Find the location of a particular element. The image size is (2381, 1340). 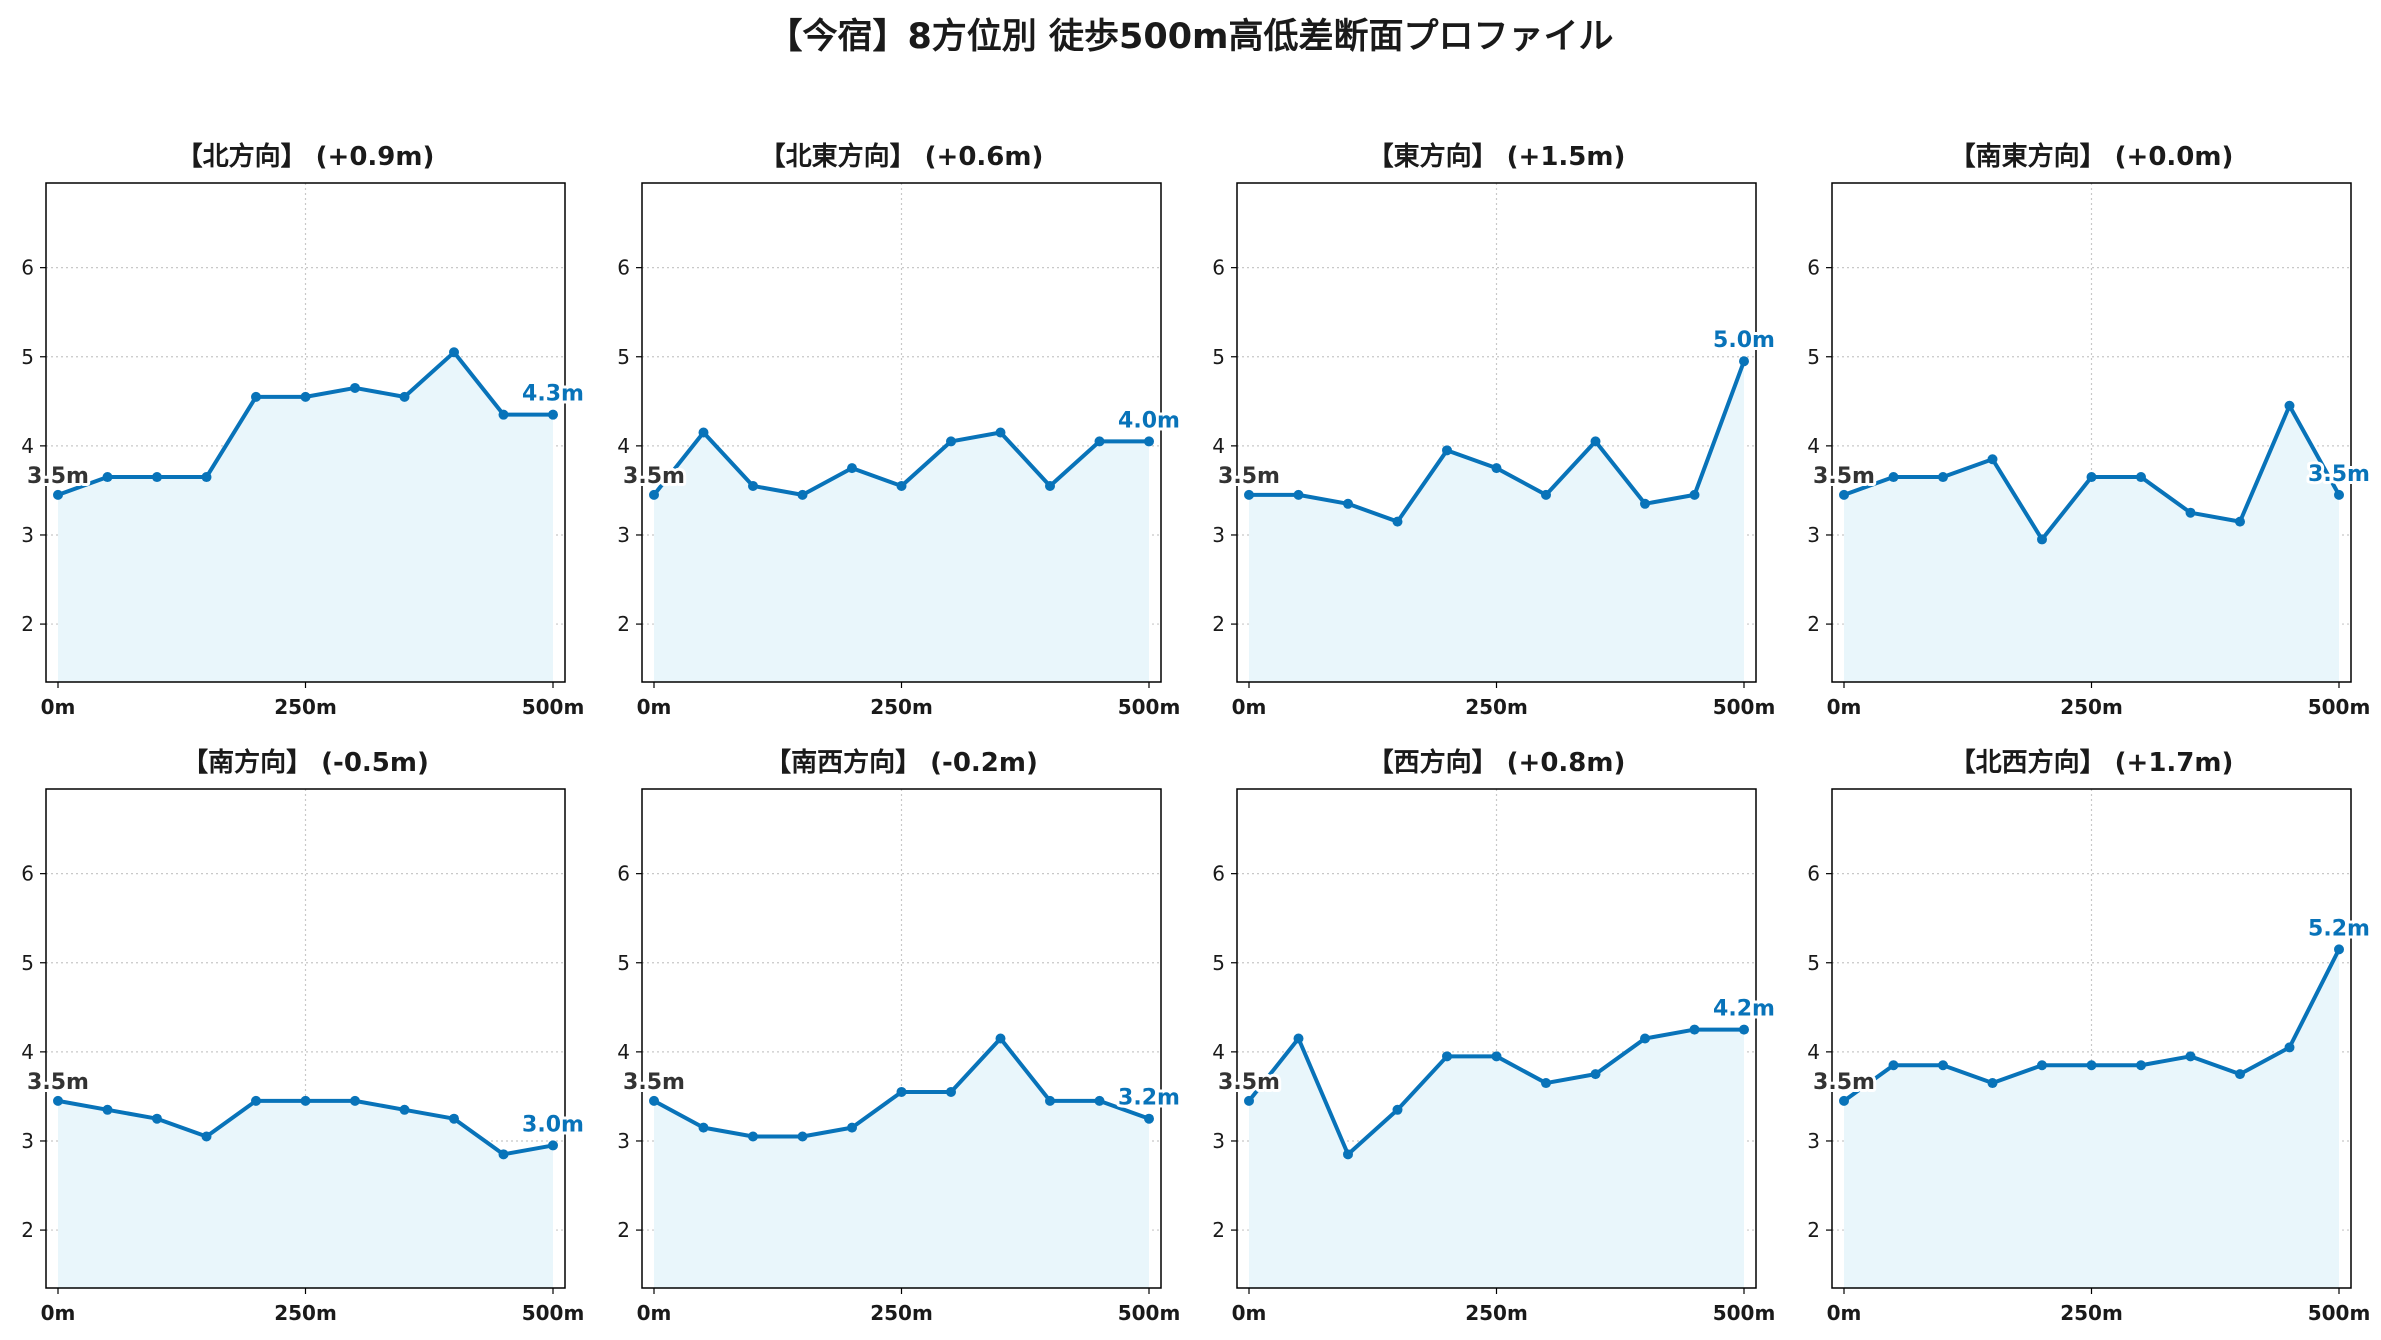

panel-title: 【北西方向】 (+1.7m) is located at coordinates (2092, 762).